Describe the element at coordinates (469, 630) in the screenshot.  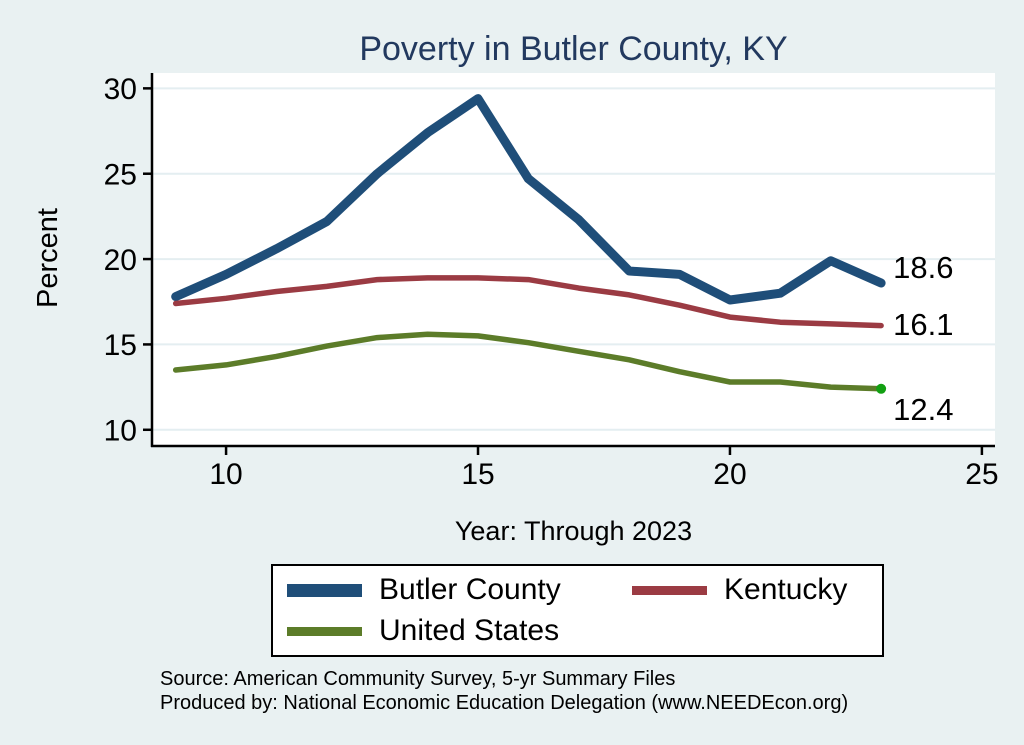
I see `legend-label-united-states: United States` at that location.